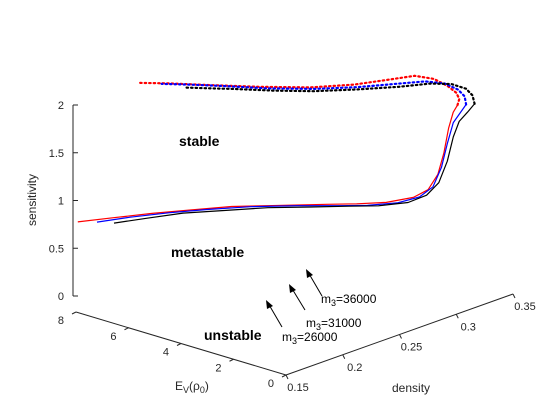 The image size is (560, 420). Describe the element at coordinates (411, 388) in the screenshot. I see `x-axis-label: density` at that location.